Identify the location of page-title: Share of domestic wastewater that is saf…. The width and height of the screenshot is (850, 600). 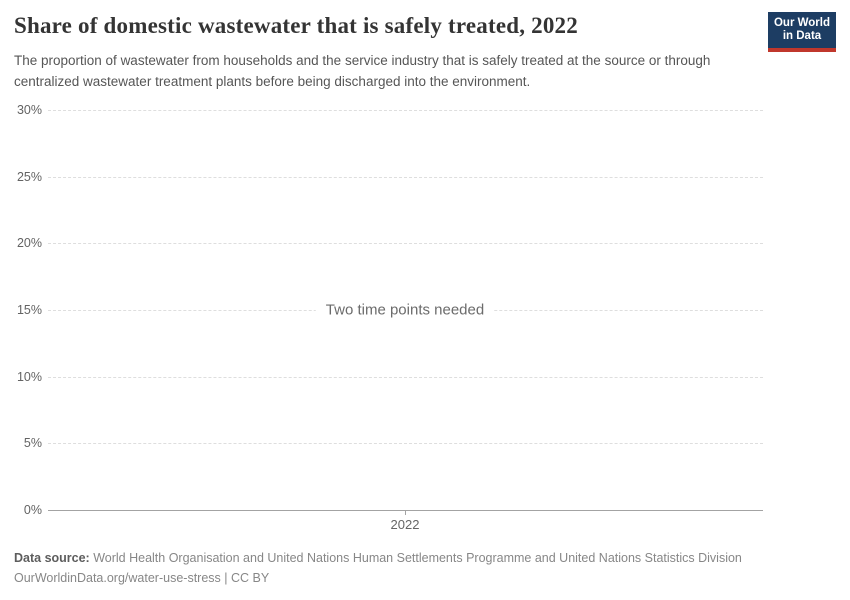
(296, 25).